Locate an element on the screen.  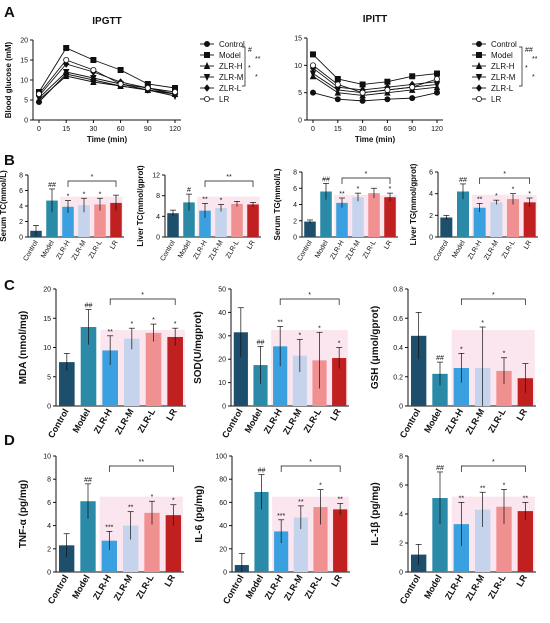
x-tick-label-11-0: Control is located at coordinates (410, 589).